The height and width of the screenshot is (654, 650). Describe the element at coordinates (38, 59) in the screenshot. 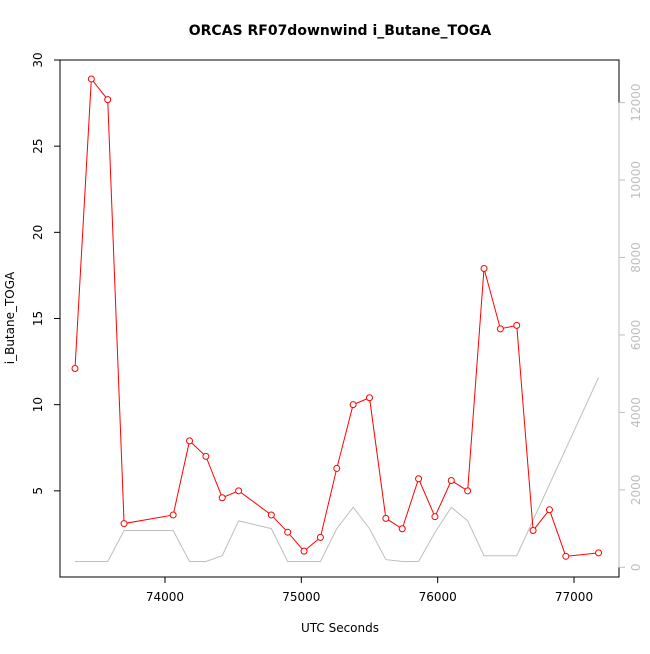

I see `y-tick-label: 30` at that location.